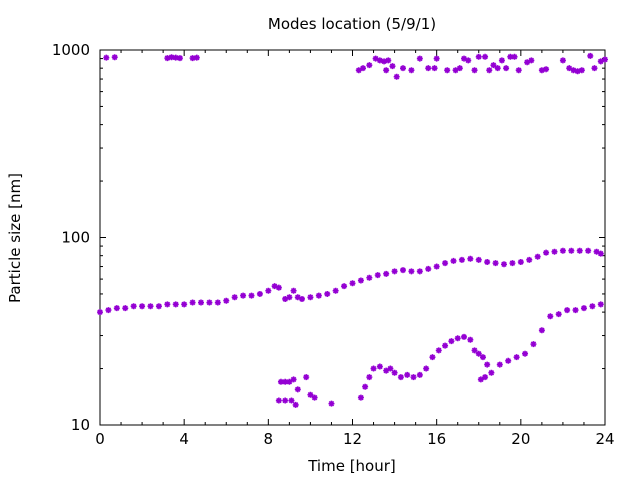 The image size is (640, 480). Describe the element at coordinates (75, 238) in the screenshot. I see `y-tick-label: 100` at that location.